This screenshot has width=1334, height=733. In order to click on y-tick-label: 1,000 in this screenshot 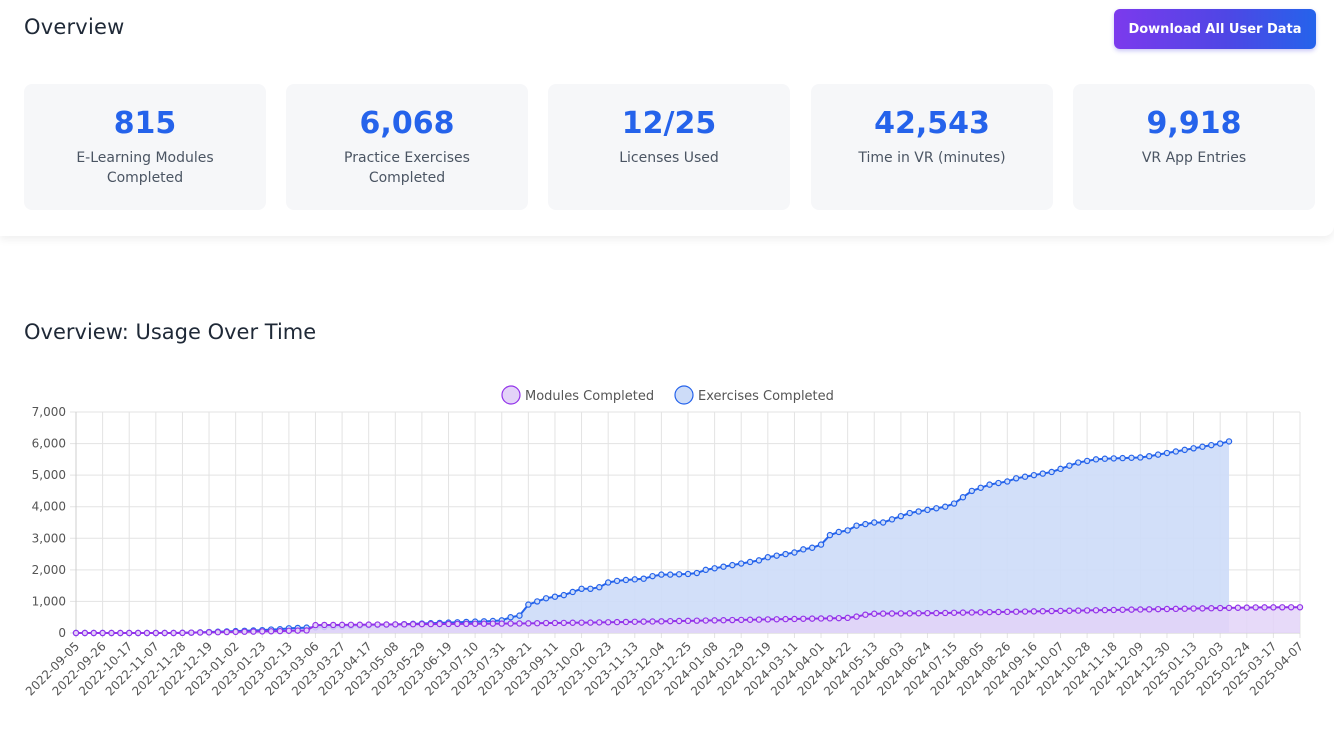, I will do `click(49, 601)`.